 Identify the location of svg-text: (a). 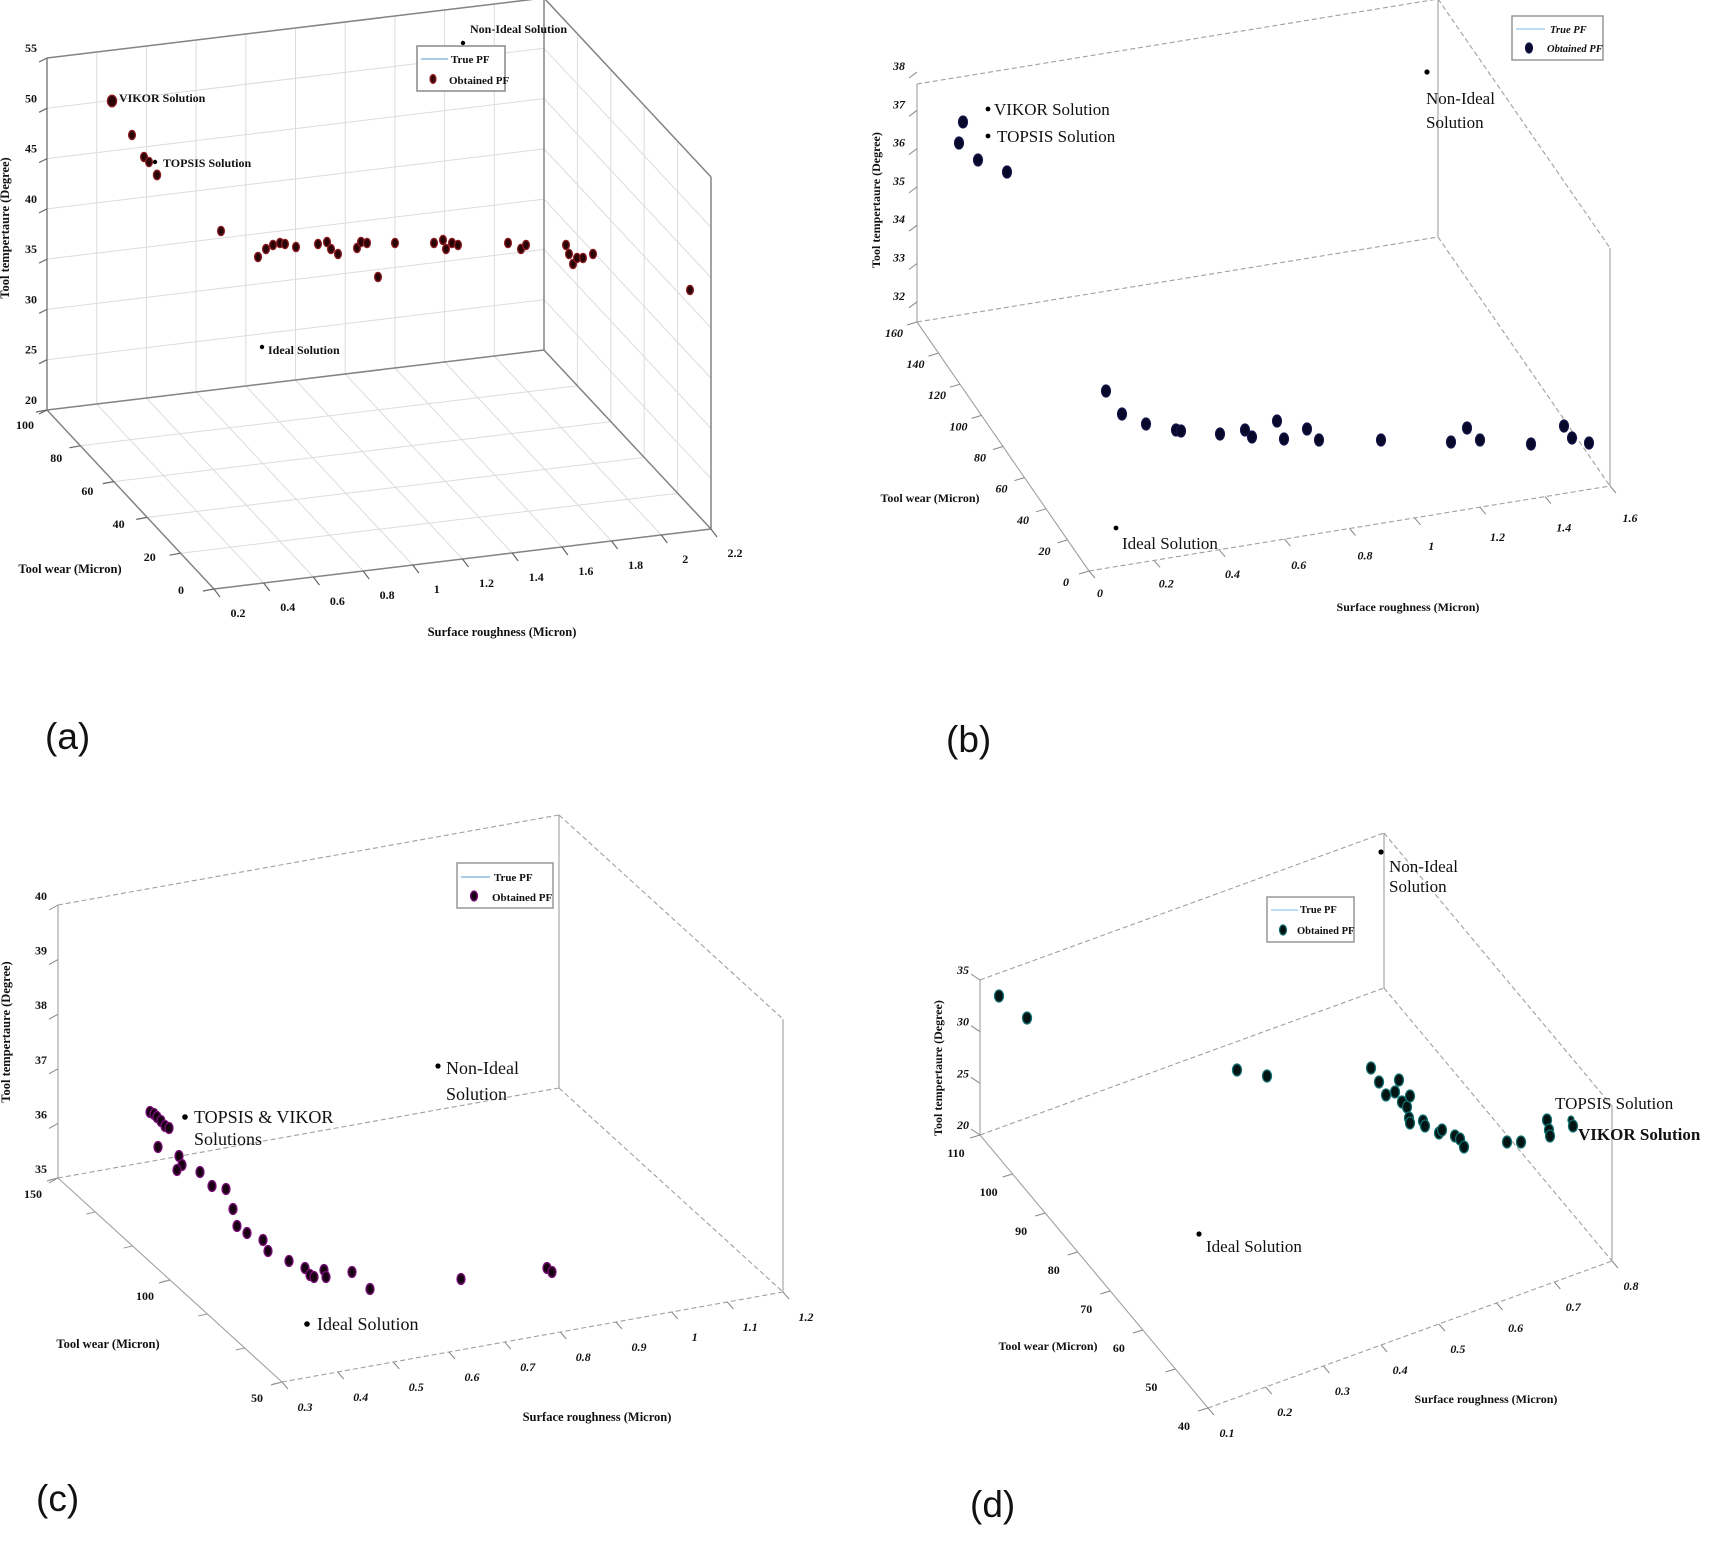
(67, 736).